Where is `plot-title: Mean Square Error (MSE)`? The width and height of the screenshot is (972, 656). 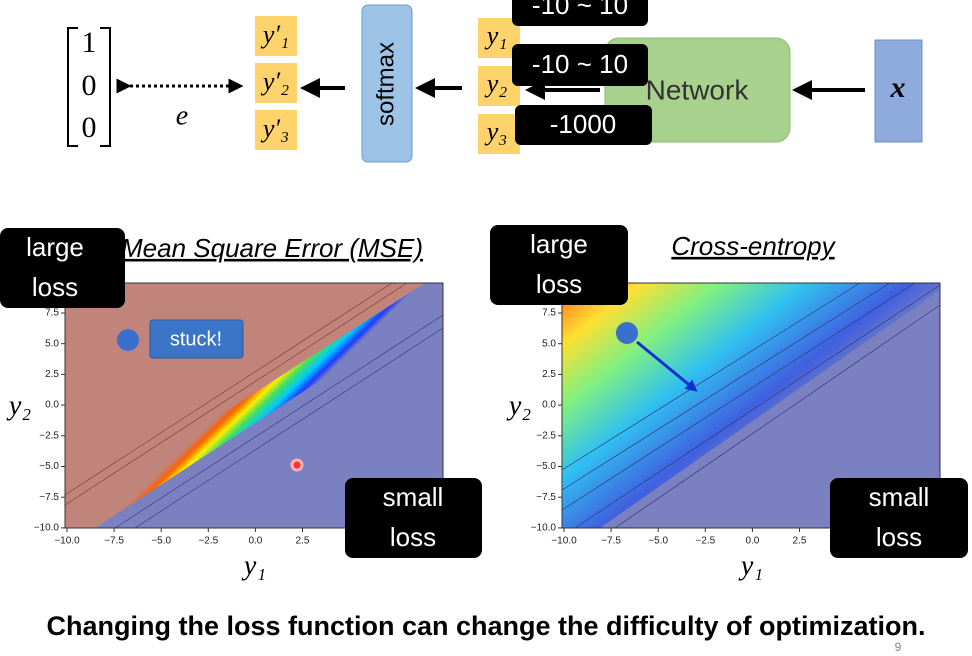
plot-title: Mean Square Error (MSE) is located at coordinates (272, 248).